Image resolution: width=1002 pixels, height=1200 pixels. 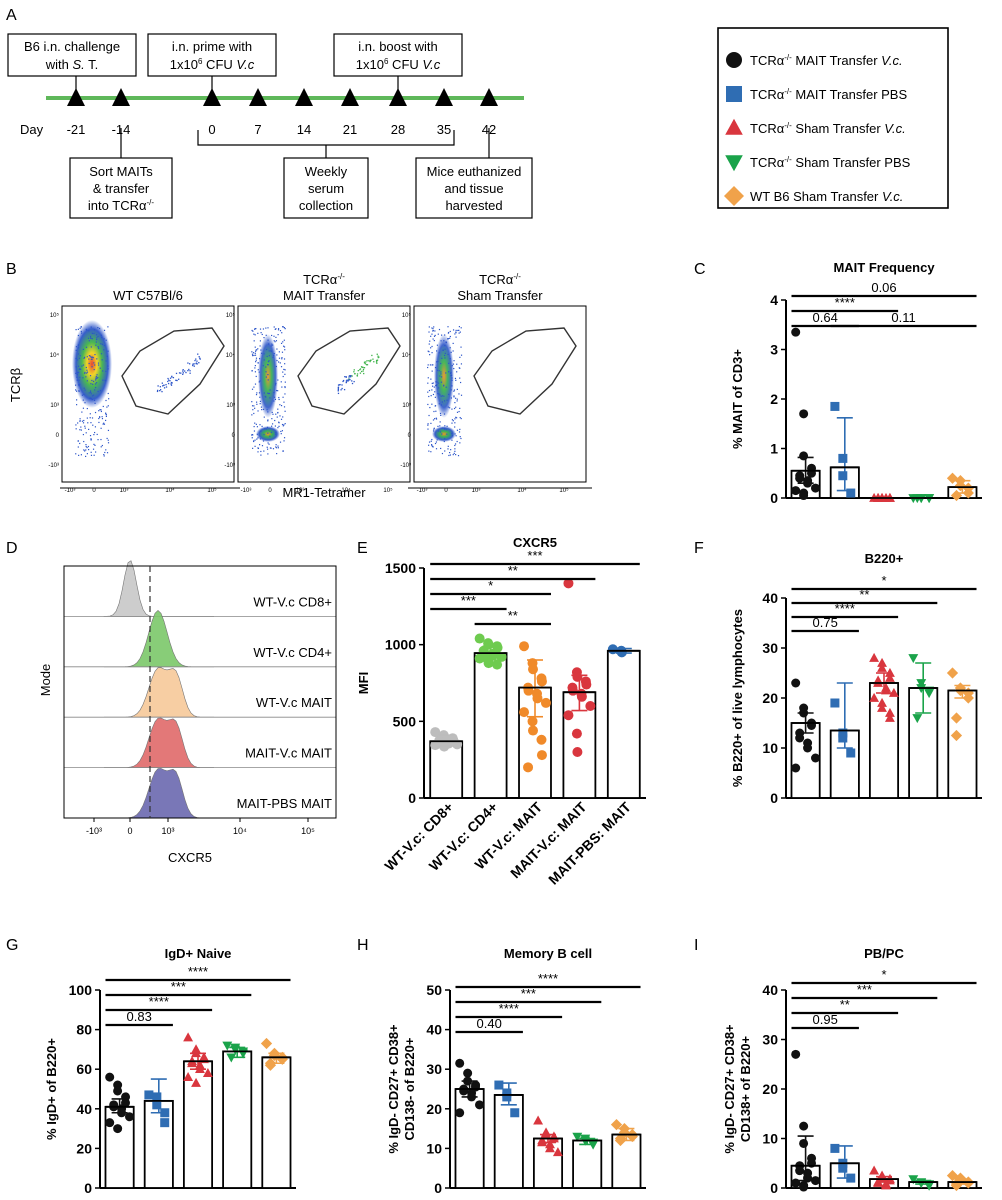 I want to click on hist-xtick: 10³, so click(x=167, y=831).